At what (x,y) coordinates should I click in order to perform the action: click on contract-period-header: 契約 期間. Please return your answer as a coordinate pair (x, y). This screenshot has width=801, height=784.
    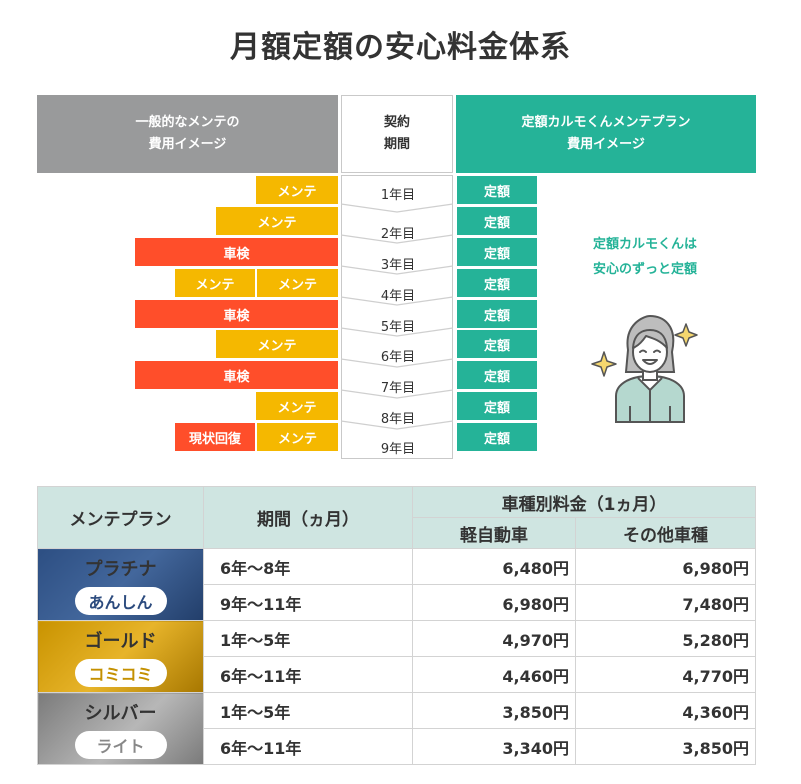
    Looking at the image, I should click on (397, 134).